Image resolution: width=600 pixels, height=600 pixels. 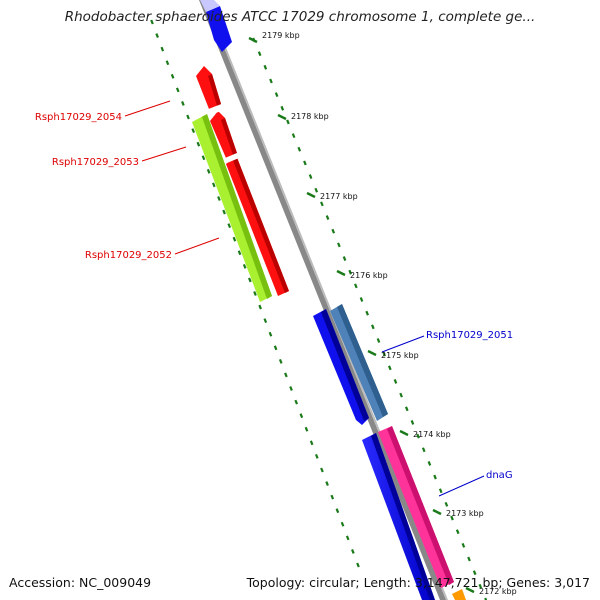 I want to click on kbp-tick-label: 2178 kbp, so click(x=310, y=116).